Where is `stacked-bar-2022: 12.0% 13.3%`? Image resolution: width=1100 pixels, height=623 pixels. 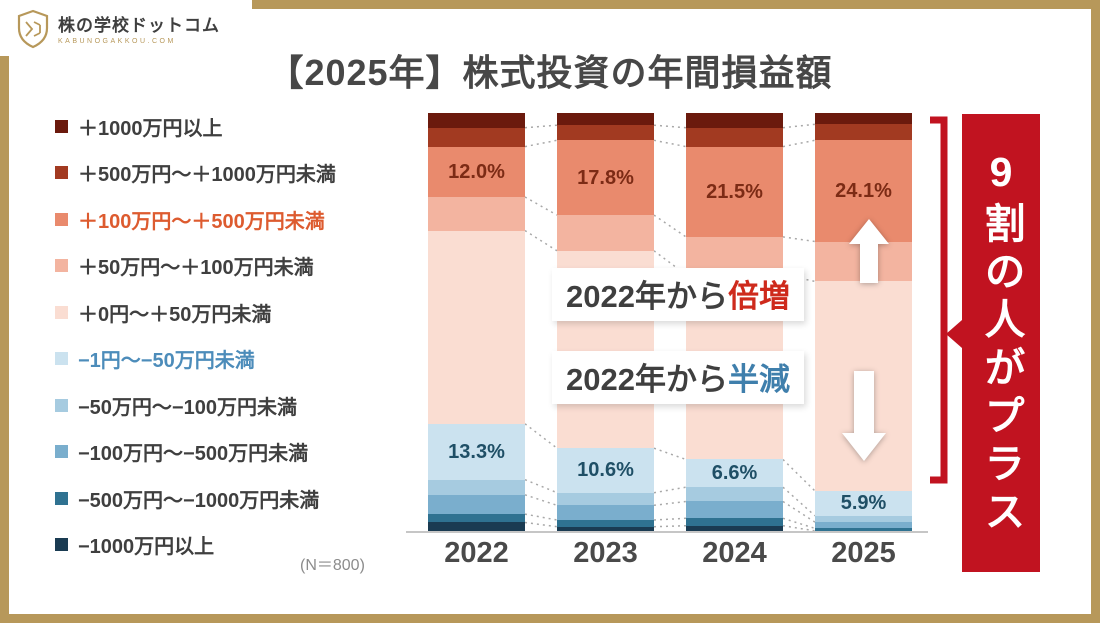 stacked-bar-2022: 12.0% 13.3% is located at coordinates (476, 323).